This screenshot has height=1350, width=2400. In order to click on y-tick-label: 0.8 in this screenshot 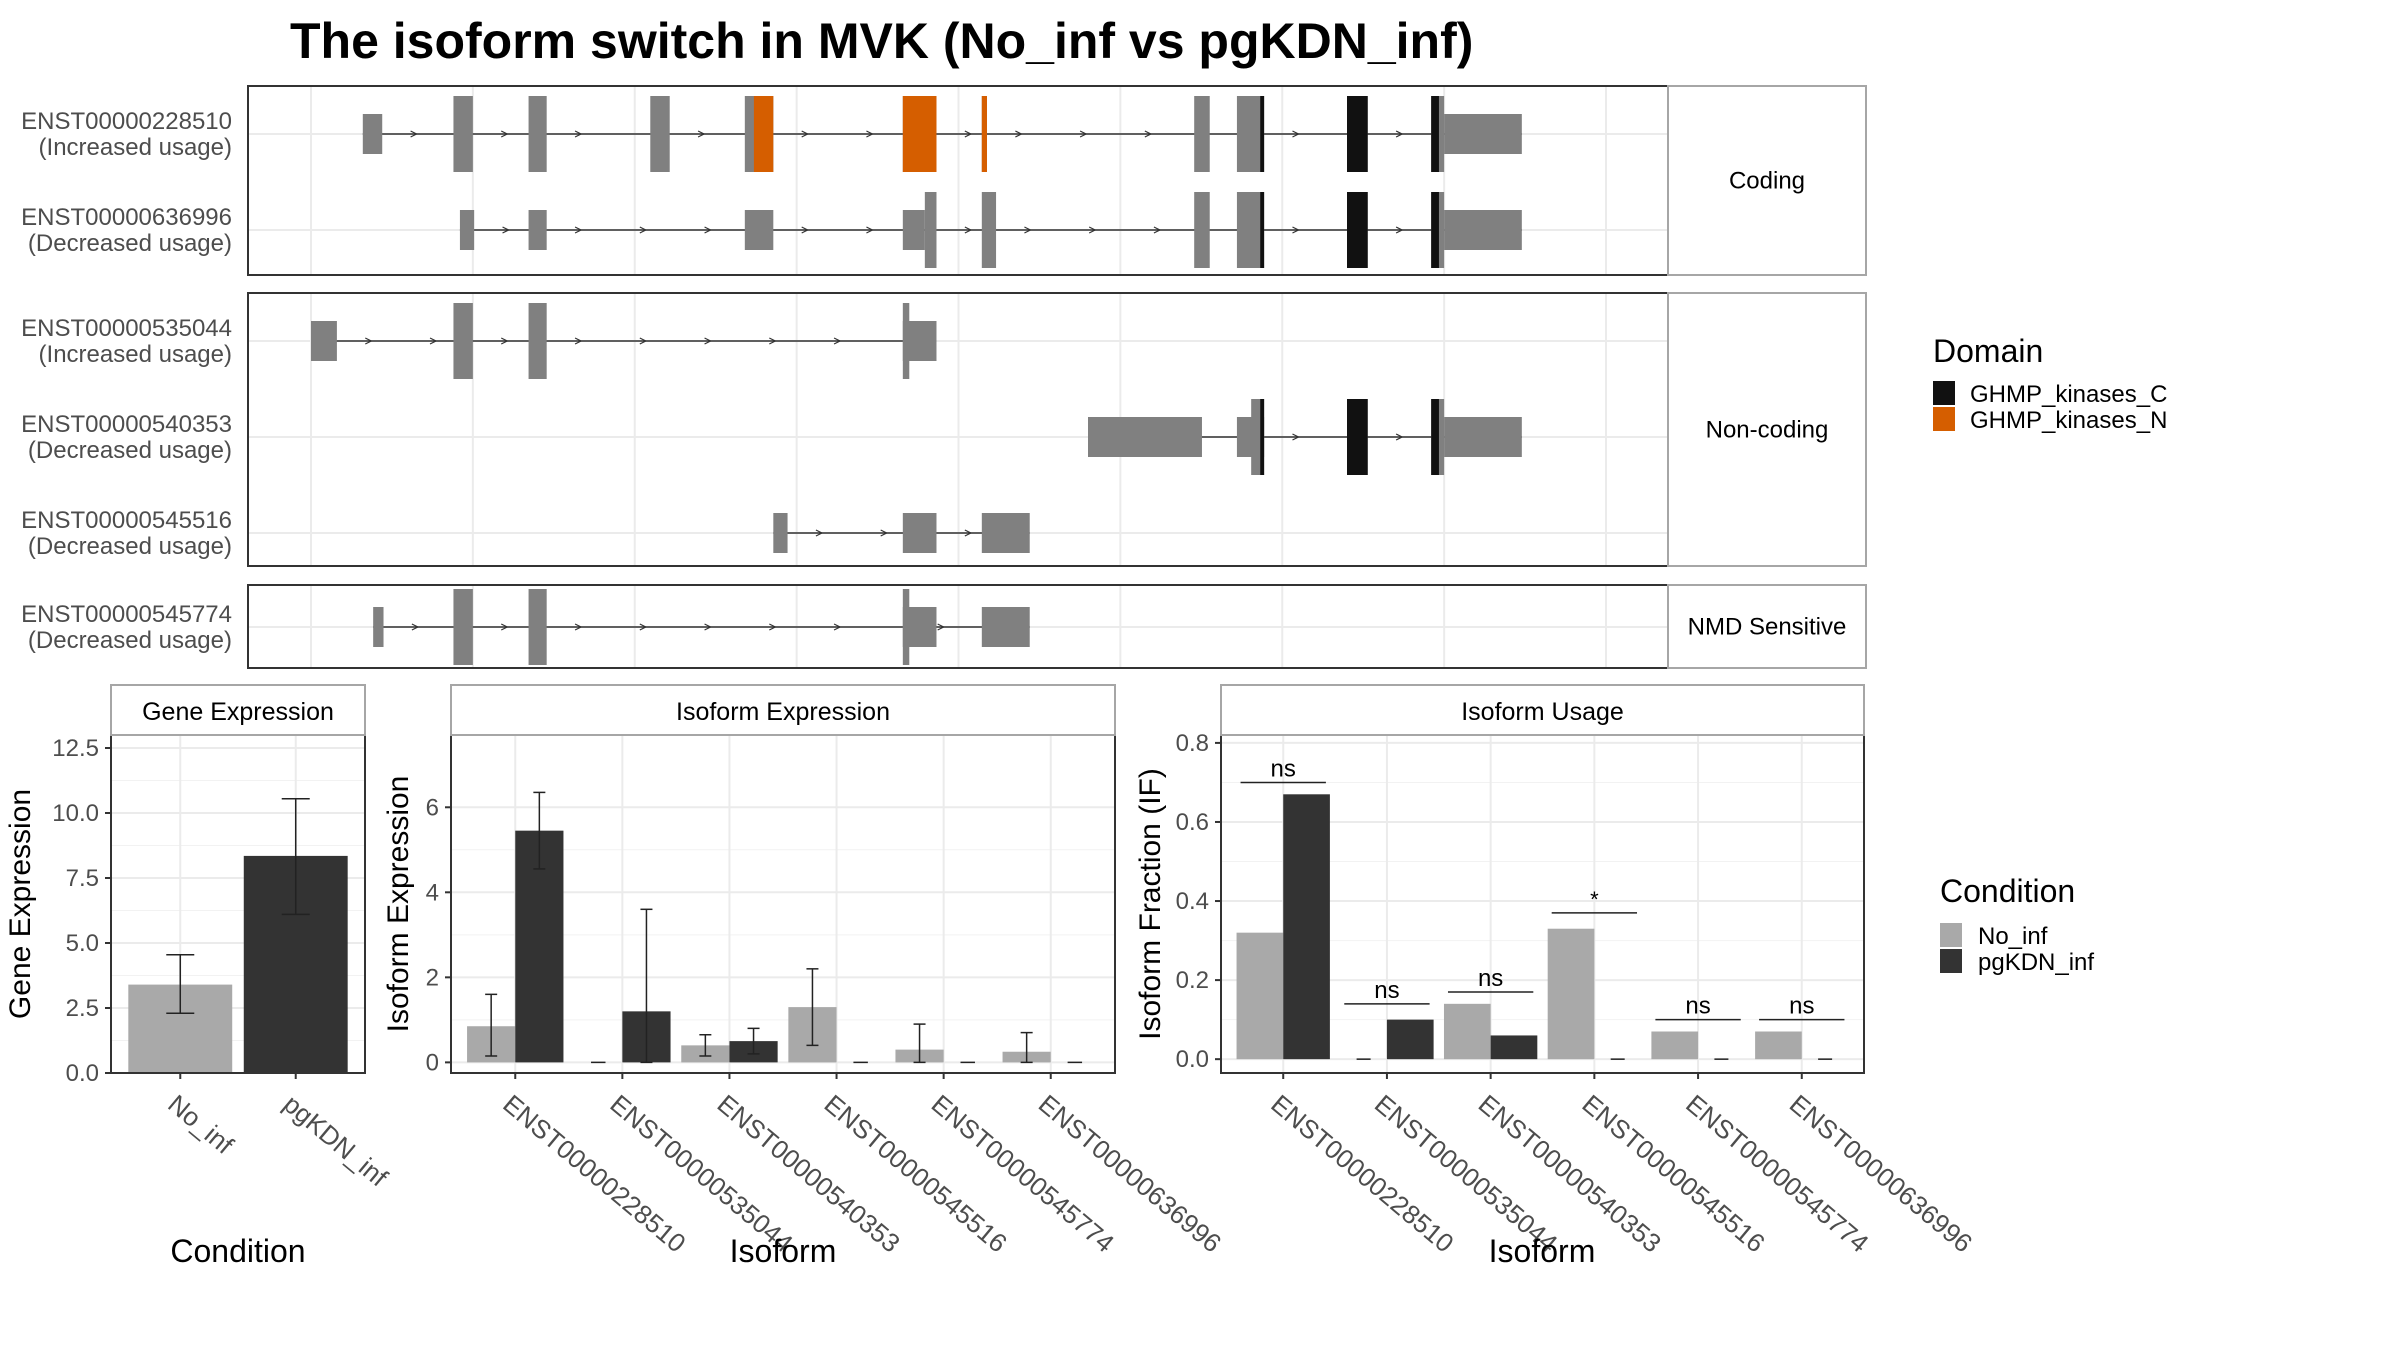, I will do `click(1192, 743)`.